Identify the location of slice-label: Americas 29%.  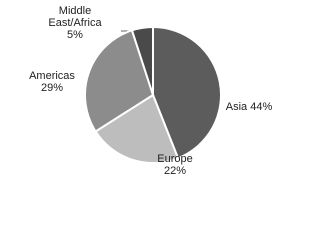
(52, 82).